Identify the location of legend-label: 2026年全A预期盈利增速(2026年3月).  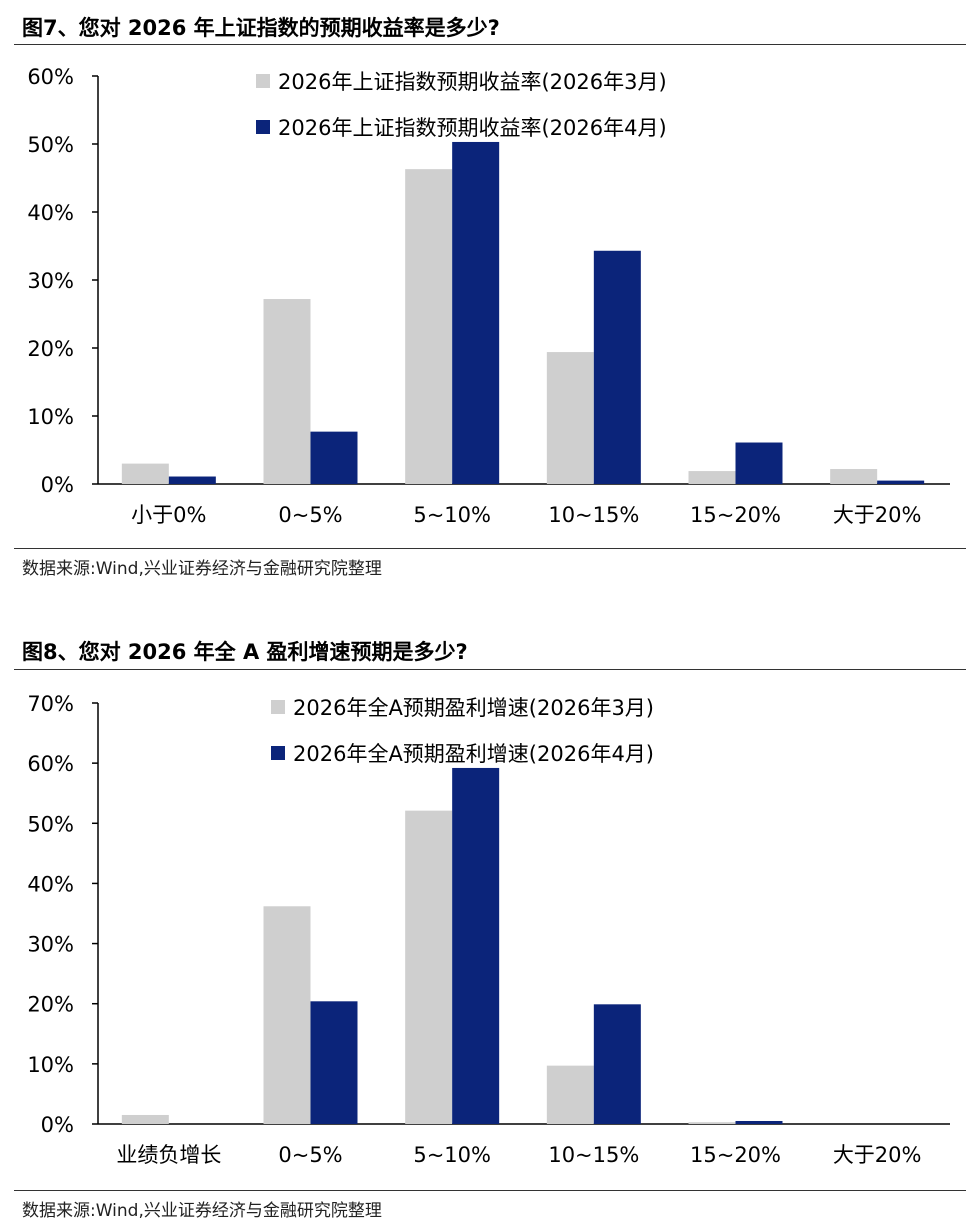
(473, 708).